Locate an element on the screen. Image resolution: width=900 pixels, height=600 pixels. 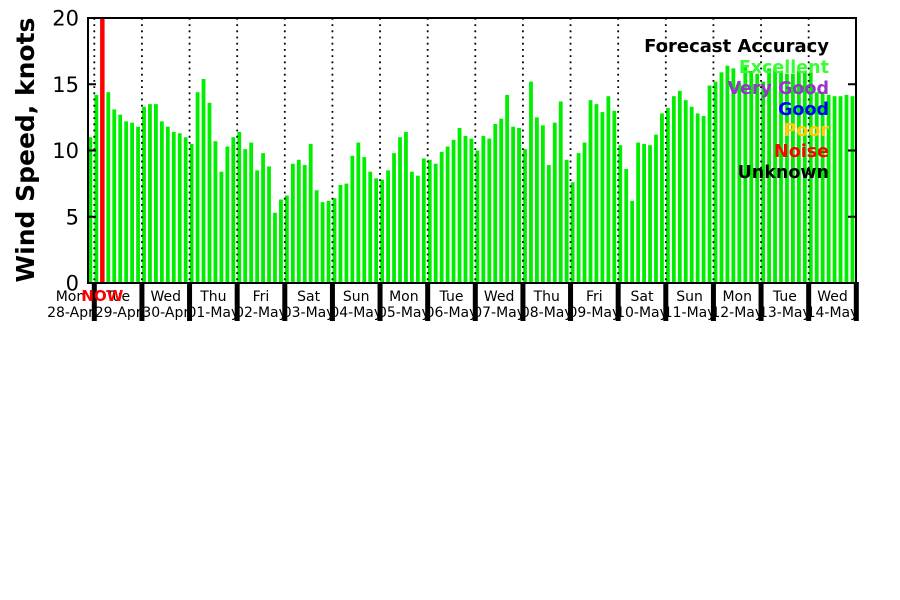
day-name-label: Mon is located at coordinates (71, 297).